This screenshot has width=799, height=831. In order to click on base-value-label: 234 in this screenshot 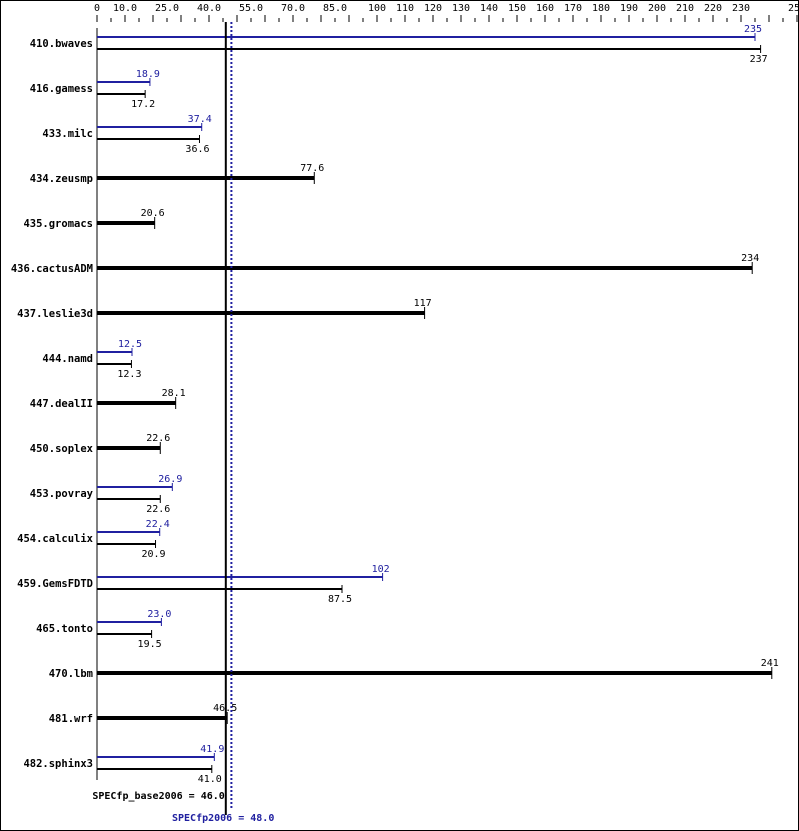, I will do `click(750, 258)`.